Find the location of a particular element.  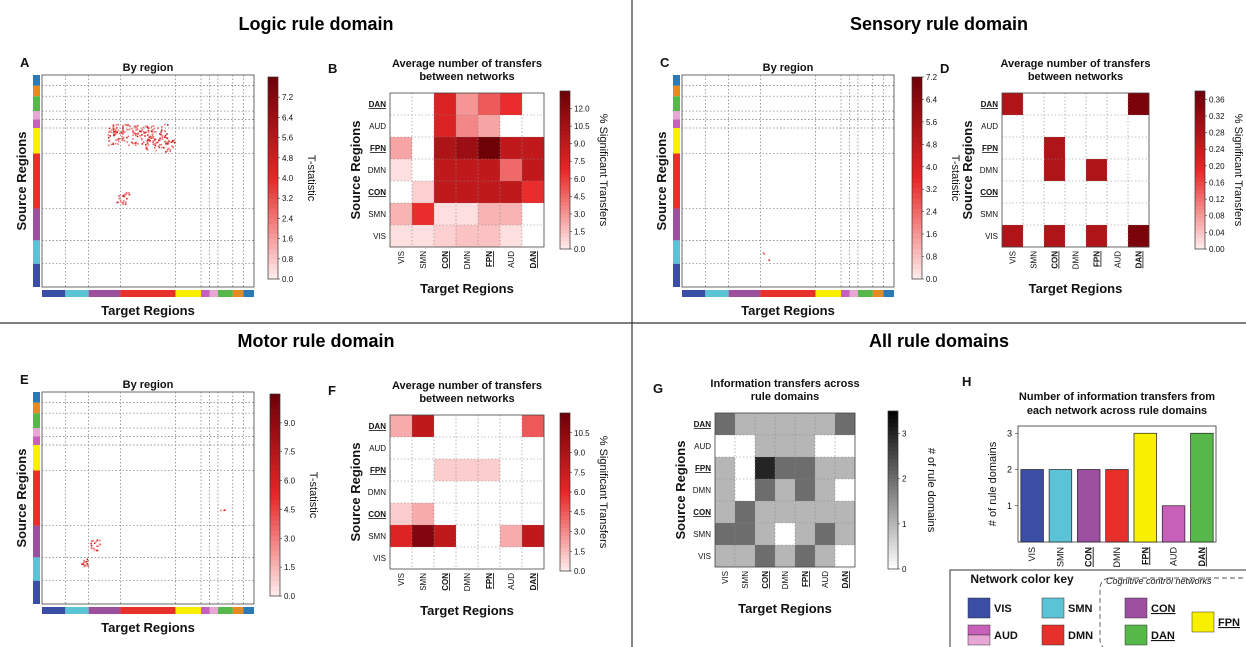

network-strip-bottom-fpn is located at coordinates (188, 610).